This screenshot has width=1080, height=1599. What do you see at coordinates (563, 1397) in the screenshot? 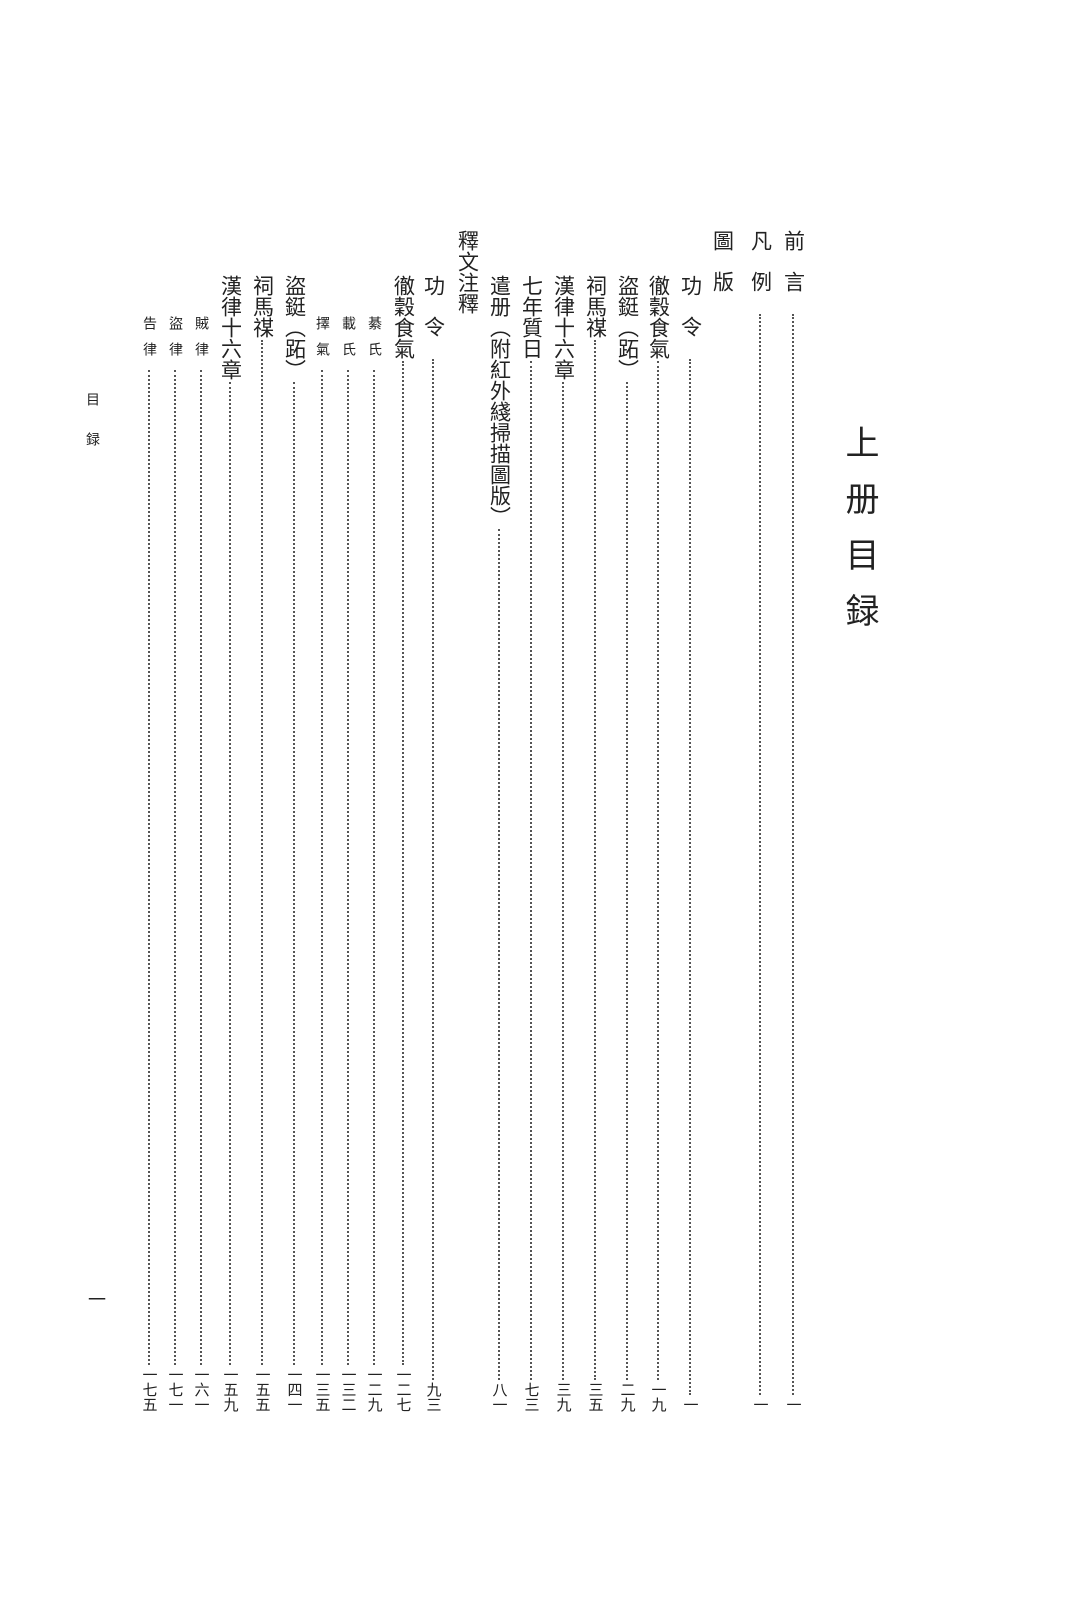
I see `toc-entry-page: 三九` at bounding box center [563, 1397].